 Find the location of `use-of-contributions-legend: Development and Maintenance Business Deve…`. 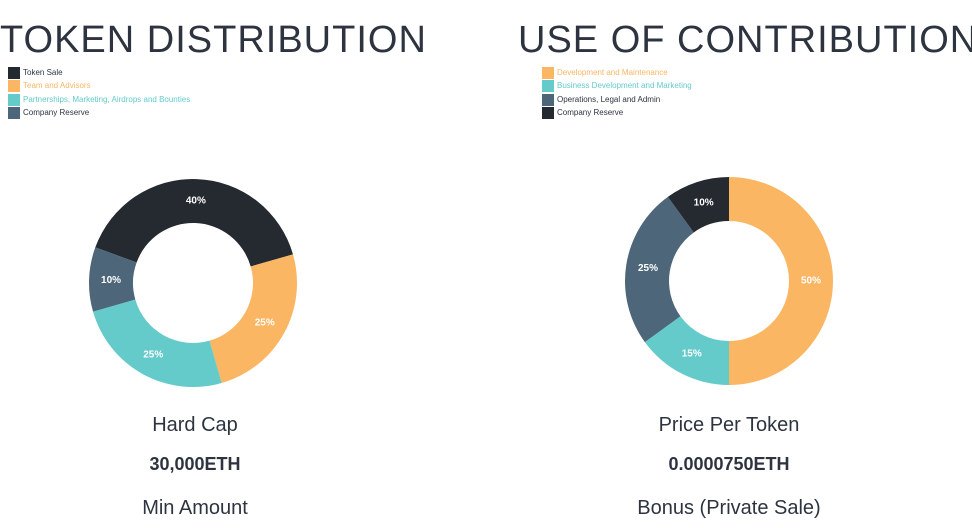

use-of-contributions-legend: Development and Maintenance Business Deve… is located at coordinates (617, 93).